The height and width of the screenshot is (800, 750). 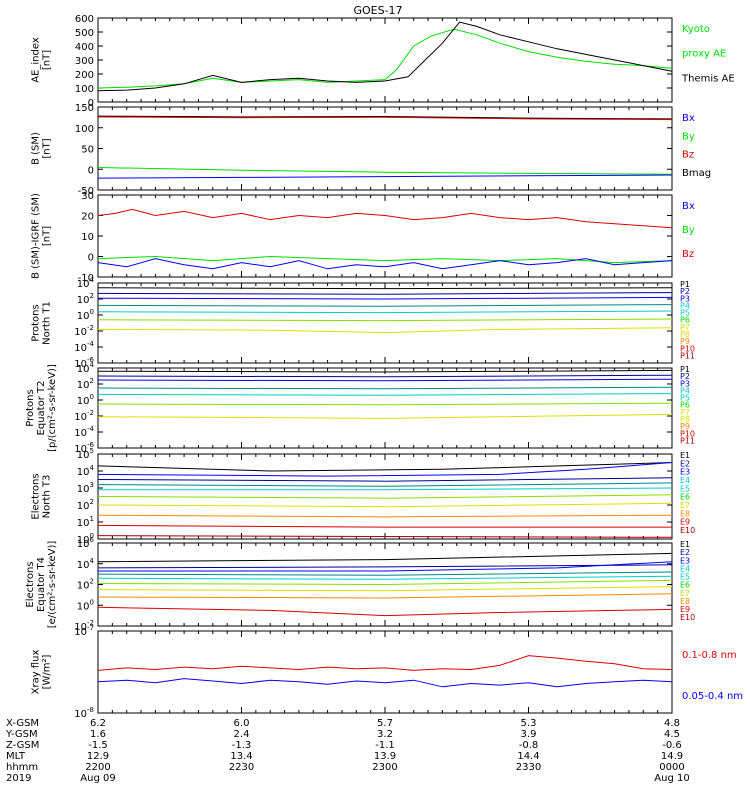 What do you see at coordinates (385, 467) in the screenshot?
I see `series-e1` at bounding box center [385, 467].